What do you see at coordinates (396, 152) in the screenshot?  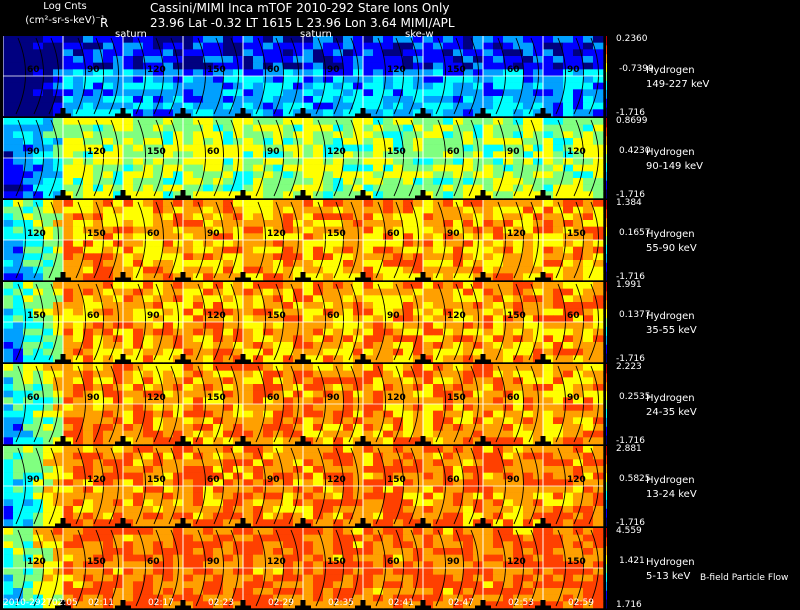 I see `contour-label: 150` at bounding box center [396, 152].